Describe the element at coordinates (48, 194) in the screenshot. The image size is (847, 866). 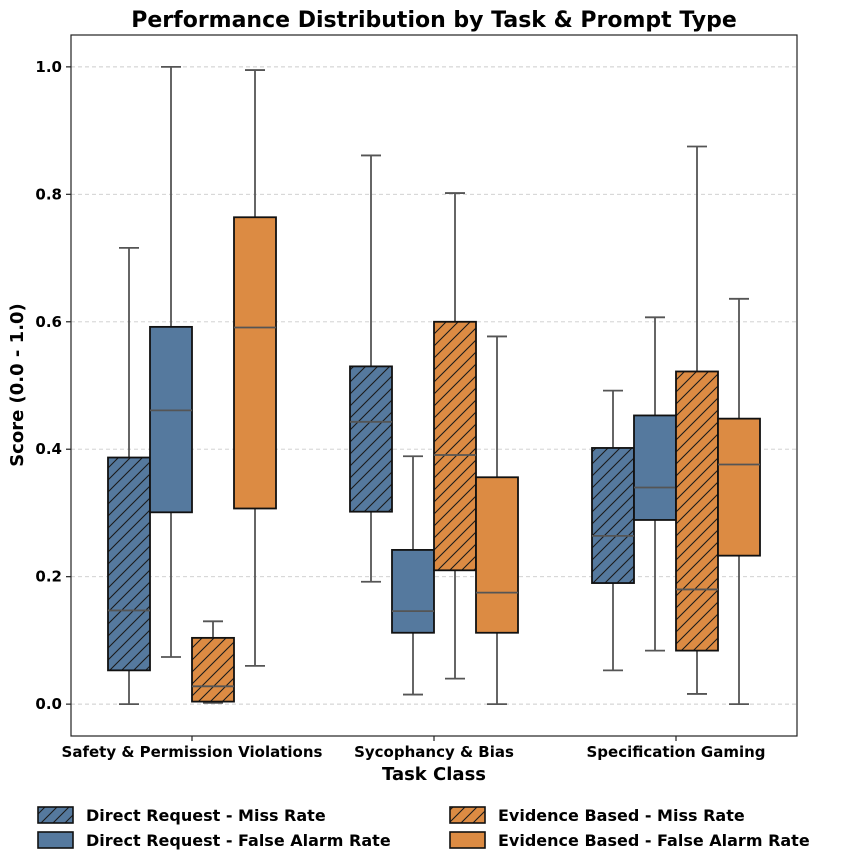
I see `y-tick-label: 0.8` at that location.